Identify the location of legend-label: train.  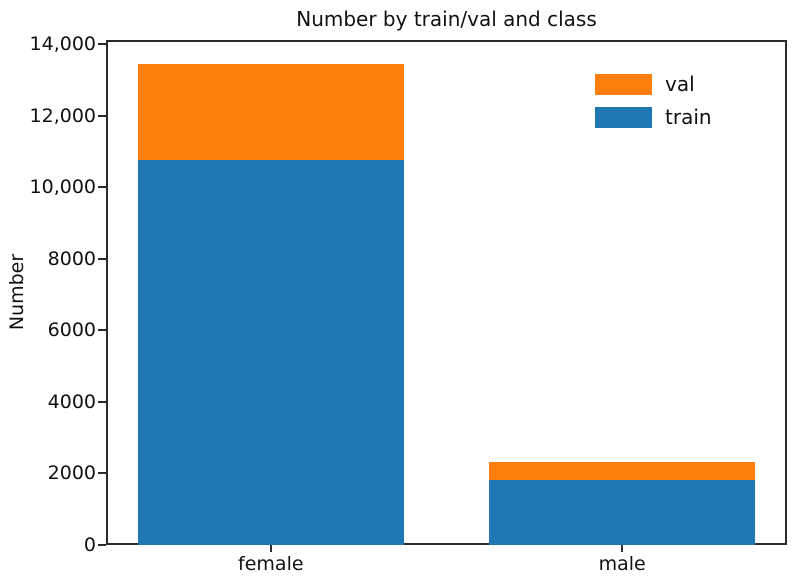
(688, 117).